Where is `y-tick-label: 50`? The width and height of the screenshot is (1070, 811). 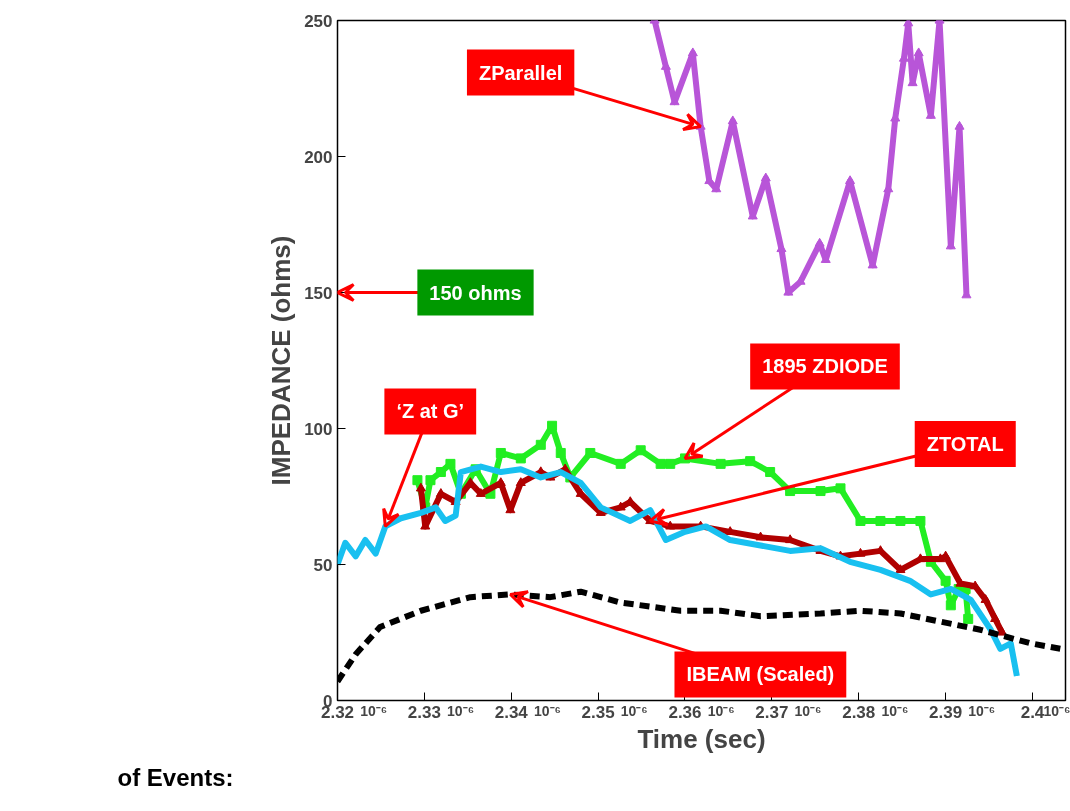
y-tick-label: 50 is located at coordinates (323, 565).